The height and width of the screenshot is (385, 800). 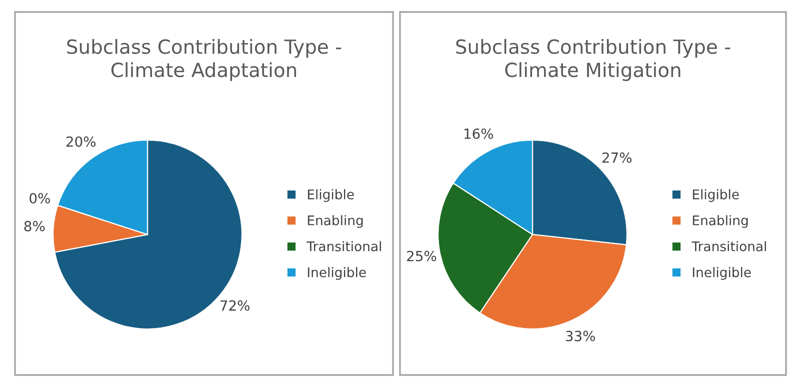 I want to click on data-label: 8%, so click(x=34, y=226).